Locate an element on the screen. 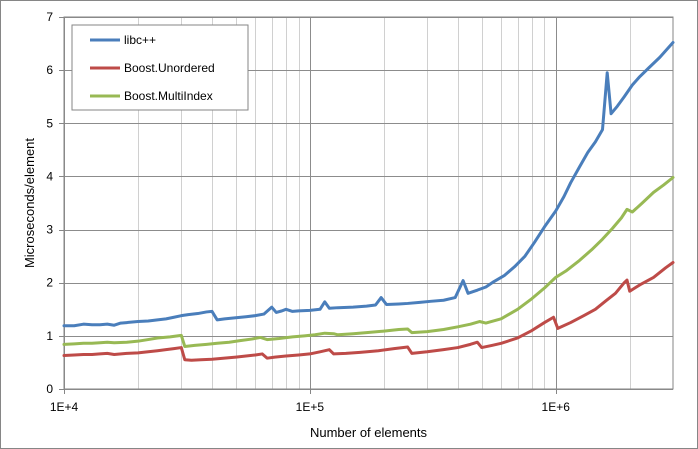 This screenshot has width=698, height=449. y-tick-label: 1 is located at coordinates (49, 336).